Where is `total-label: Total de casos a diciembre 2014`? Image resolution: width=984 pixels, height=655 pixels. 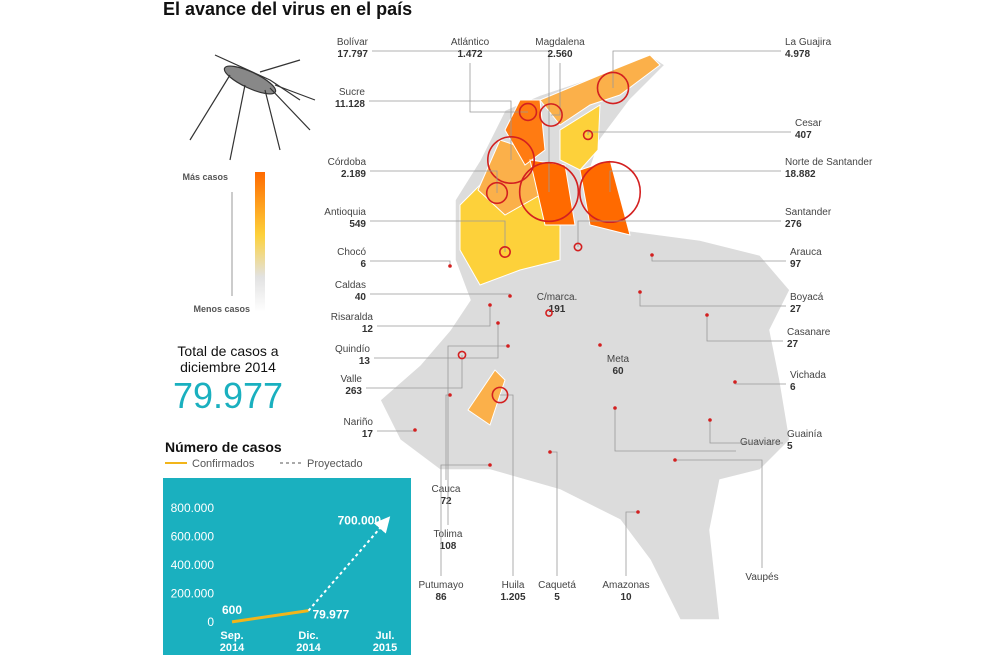 total-label: Total de casos a diciembre 2014 is located at coordinates (228, 359).